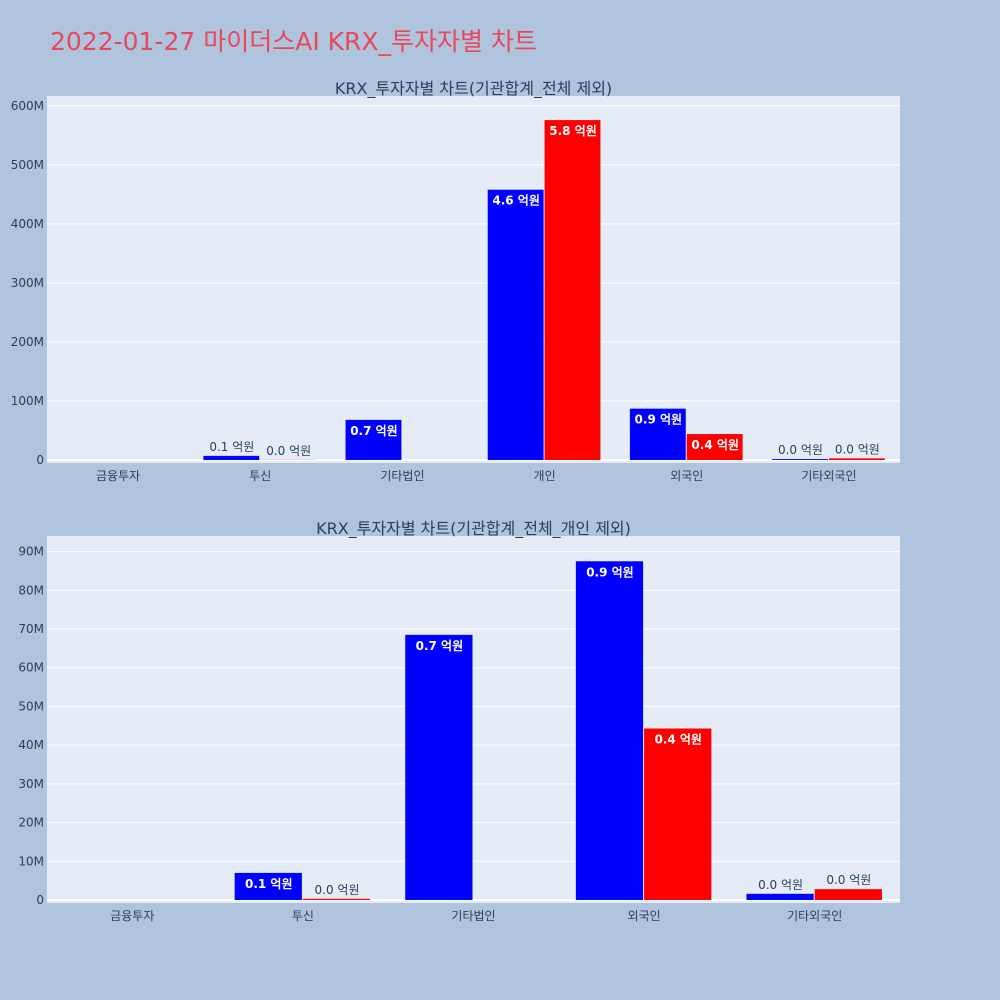 Image resolution: width=1000 pixels, height=1000 pixels. What do you see at coordinates (473, 89) in the screenshot?
I see `chart-title: KRX_투자자별 차트(기관합계_전체 제외)` at bounding box center [473, 89].